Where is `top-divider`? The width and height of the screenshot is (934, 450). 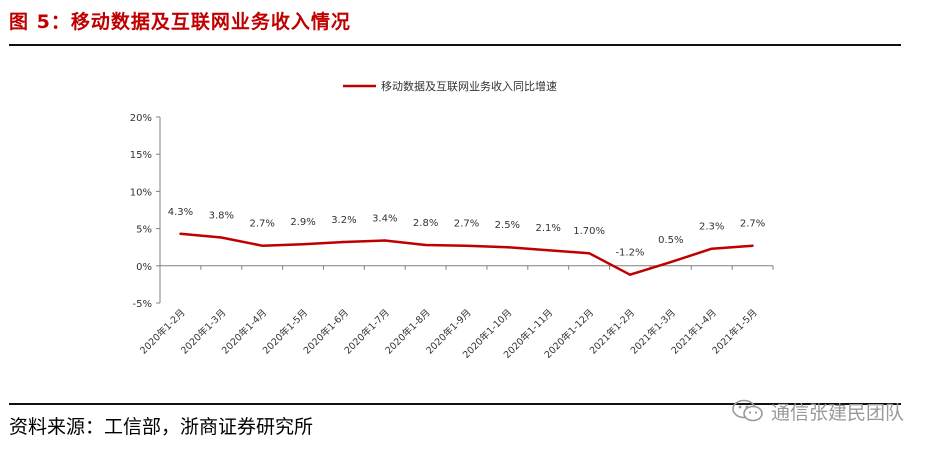 top-divider is located at coordinates (455, 45).